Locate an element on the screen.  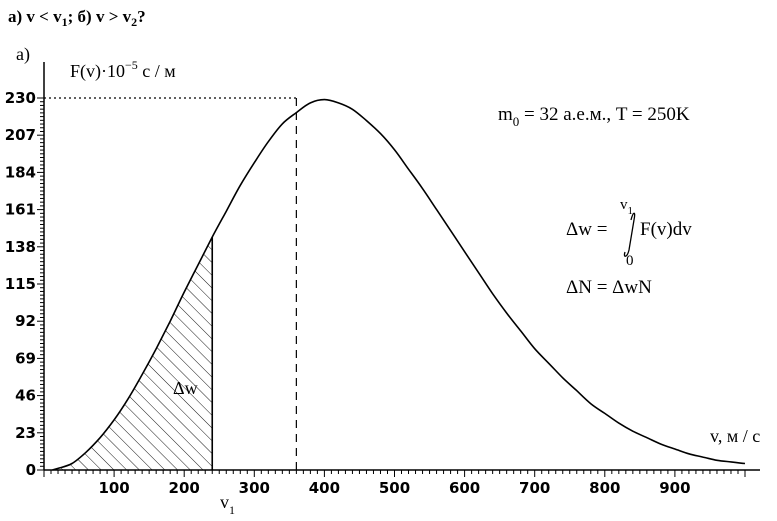
x-tick-label: 800 is located at coordinates (604, 488).